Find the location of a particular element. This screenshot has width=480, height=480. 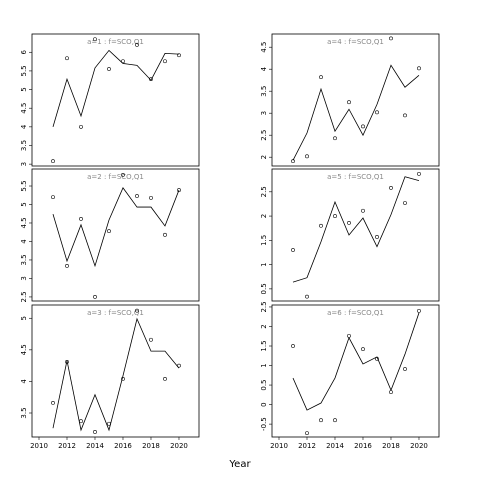

y-tick-label: 6 is located at coordinates (24, 52).